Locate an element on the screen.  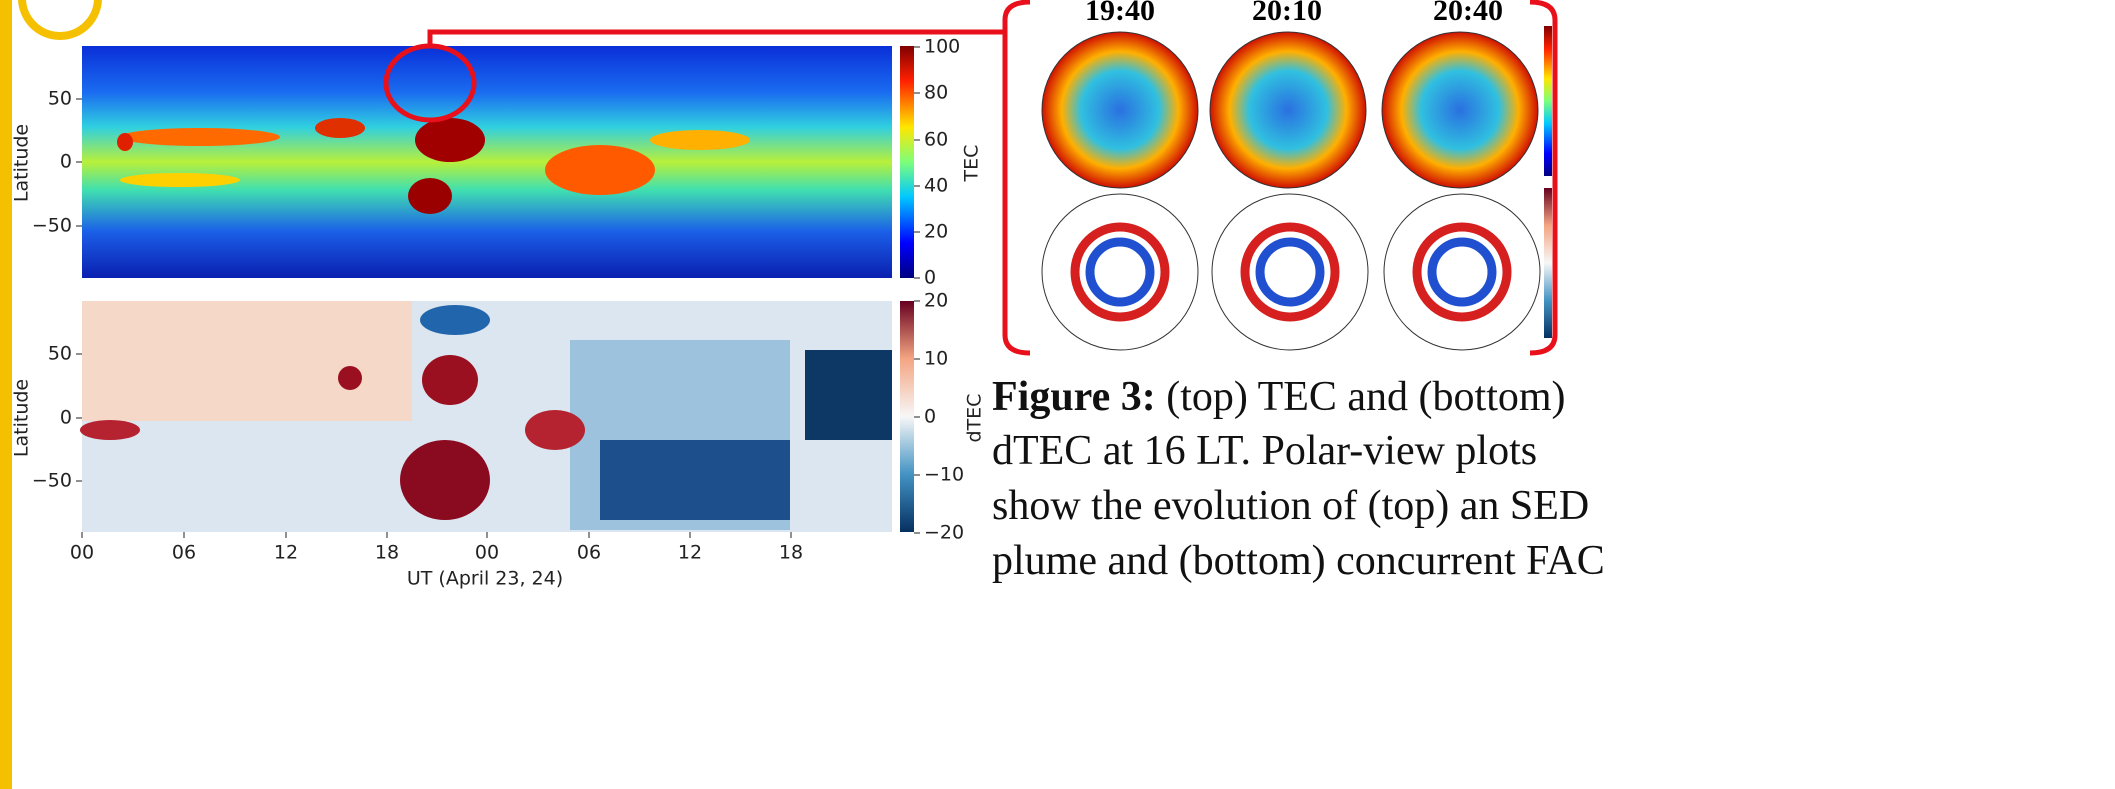
colorbar-tick-label: 100 is located at coordinates (942, 47).